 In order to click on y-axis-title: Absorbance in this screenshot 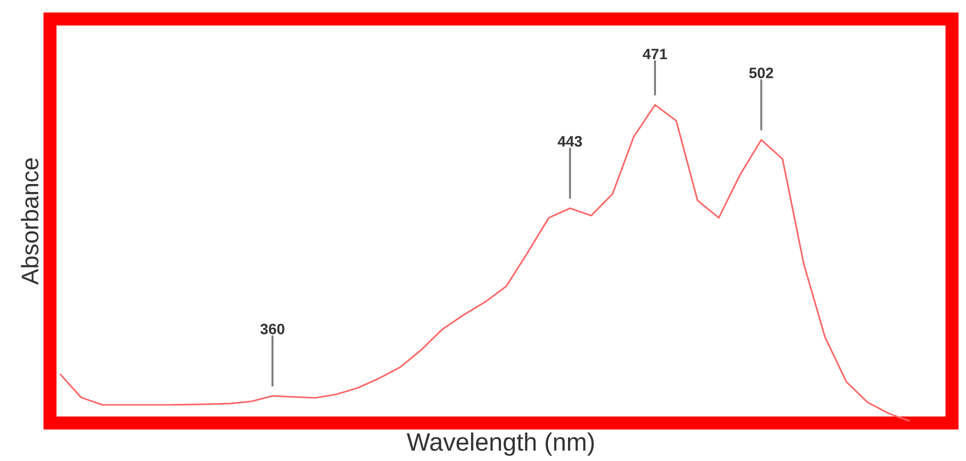, I will do `click(29, 221)`.